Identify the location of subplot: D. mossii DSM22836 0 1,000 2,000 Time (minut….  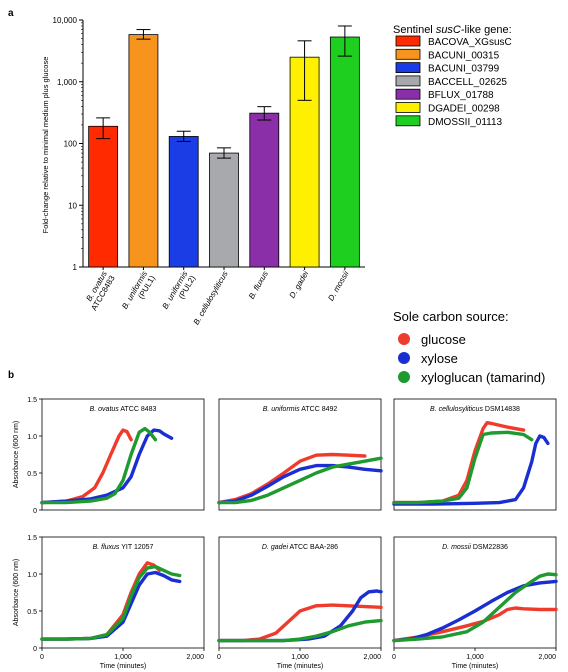
(475, 603).